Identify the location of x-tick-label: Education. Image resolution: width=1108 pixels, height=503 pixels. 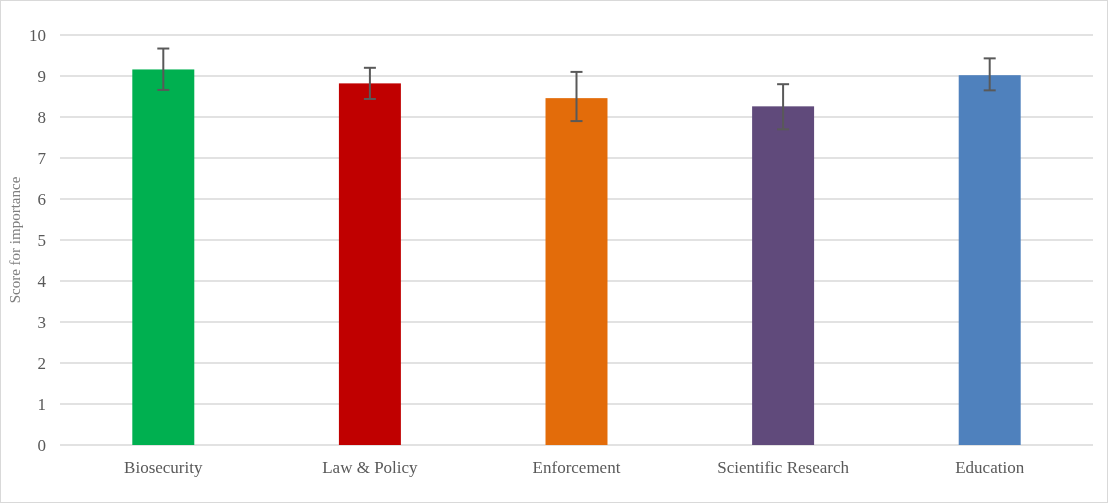
(990, 467).